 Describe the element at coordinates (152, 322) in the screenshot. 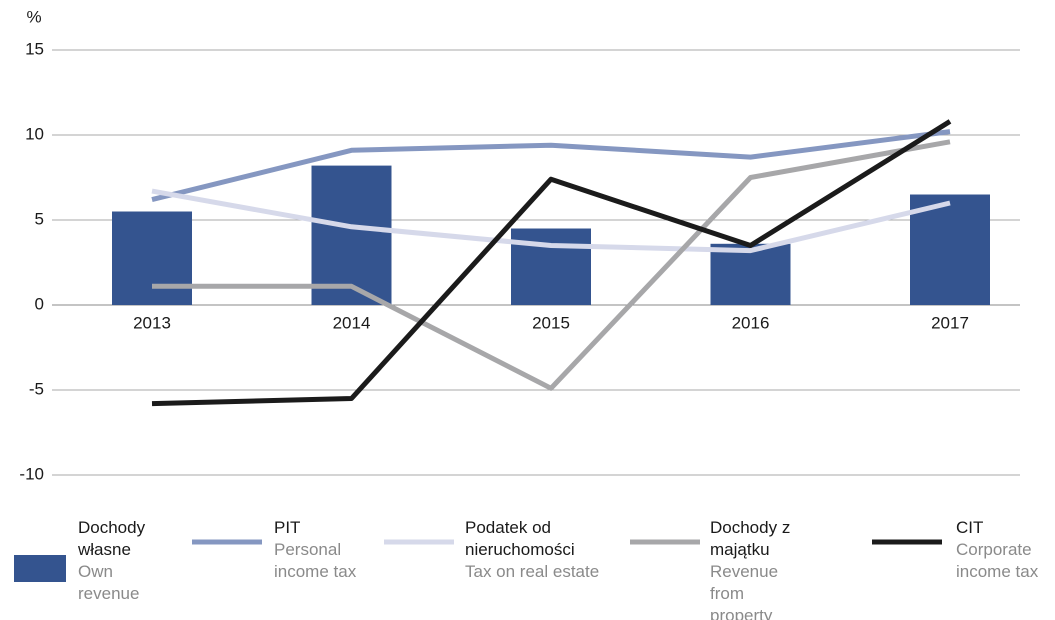

I see `x-tick-label: 2013` at that location.